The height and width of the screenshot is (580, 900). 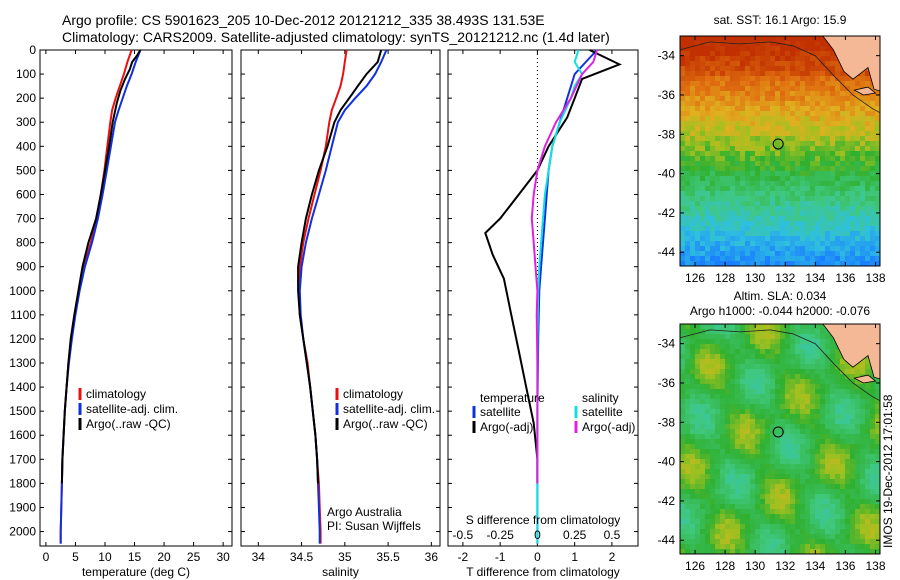 I want to click on x-tick-label: 20, so click(x=164, y=557).